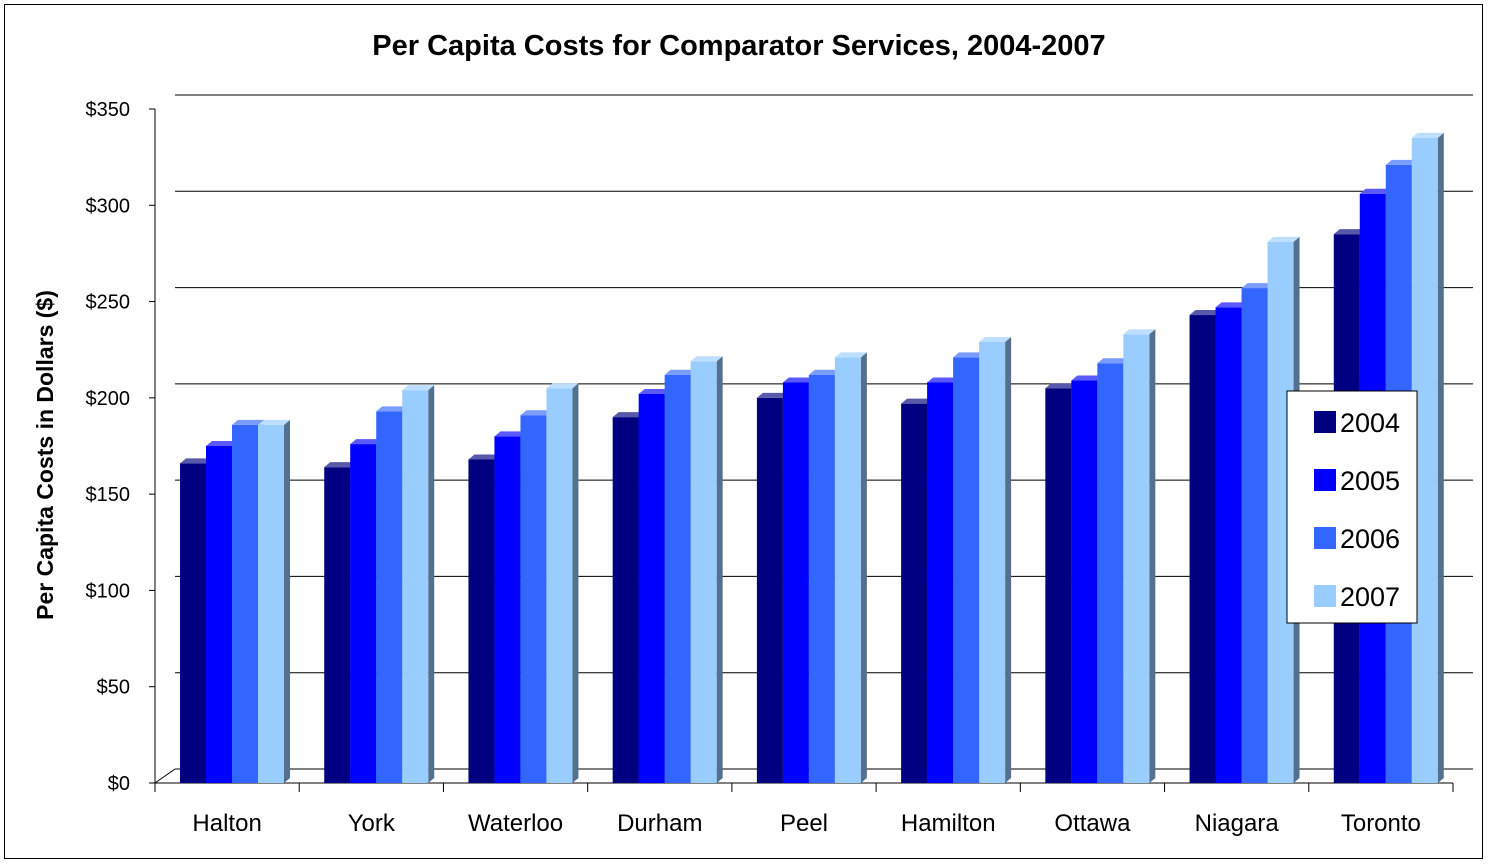 The width and height of the screenshot is (1489, 865). Describe the element at coordinates (165, 776) in the screenshot. I see `floor-edge` at that location.